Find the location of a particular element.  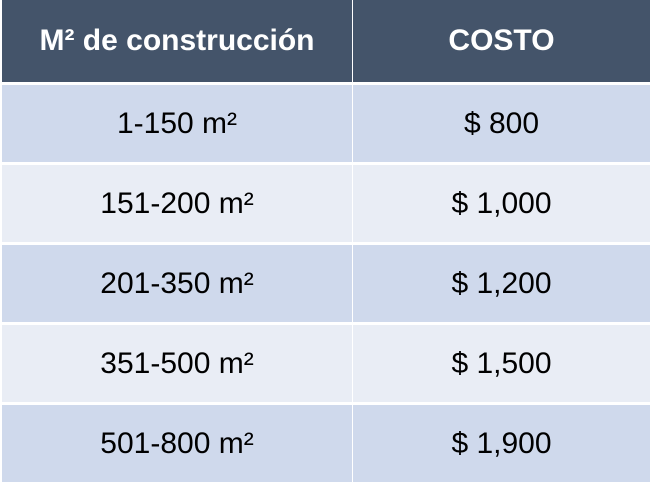

header-cell: M² de construcción is located at coordinates (177, 41).